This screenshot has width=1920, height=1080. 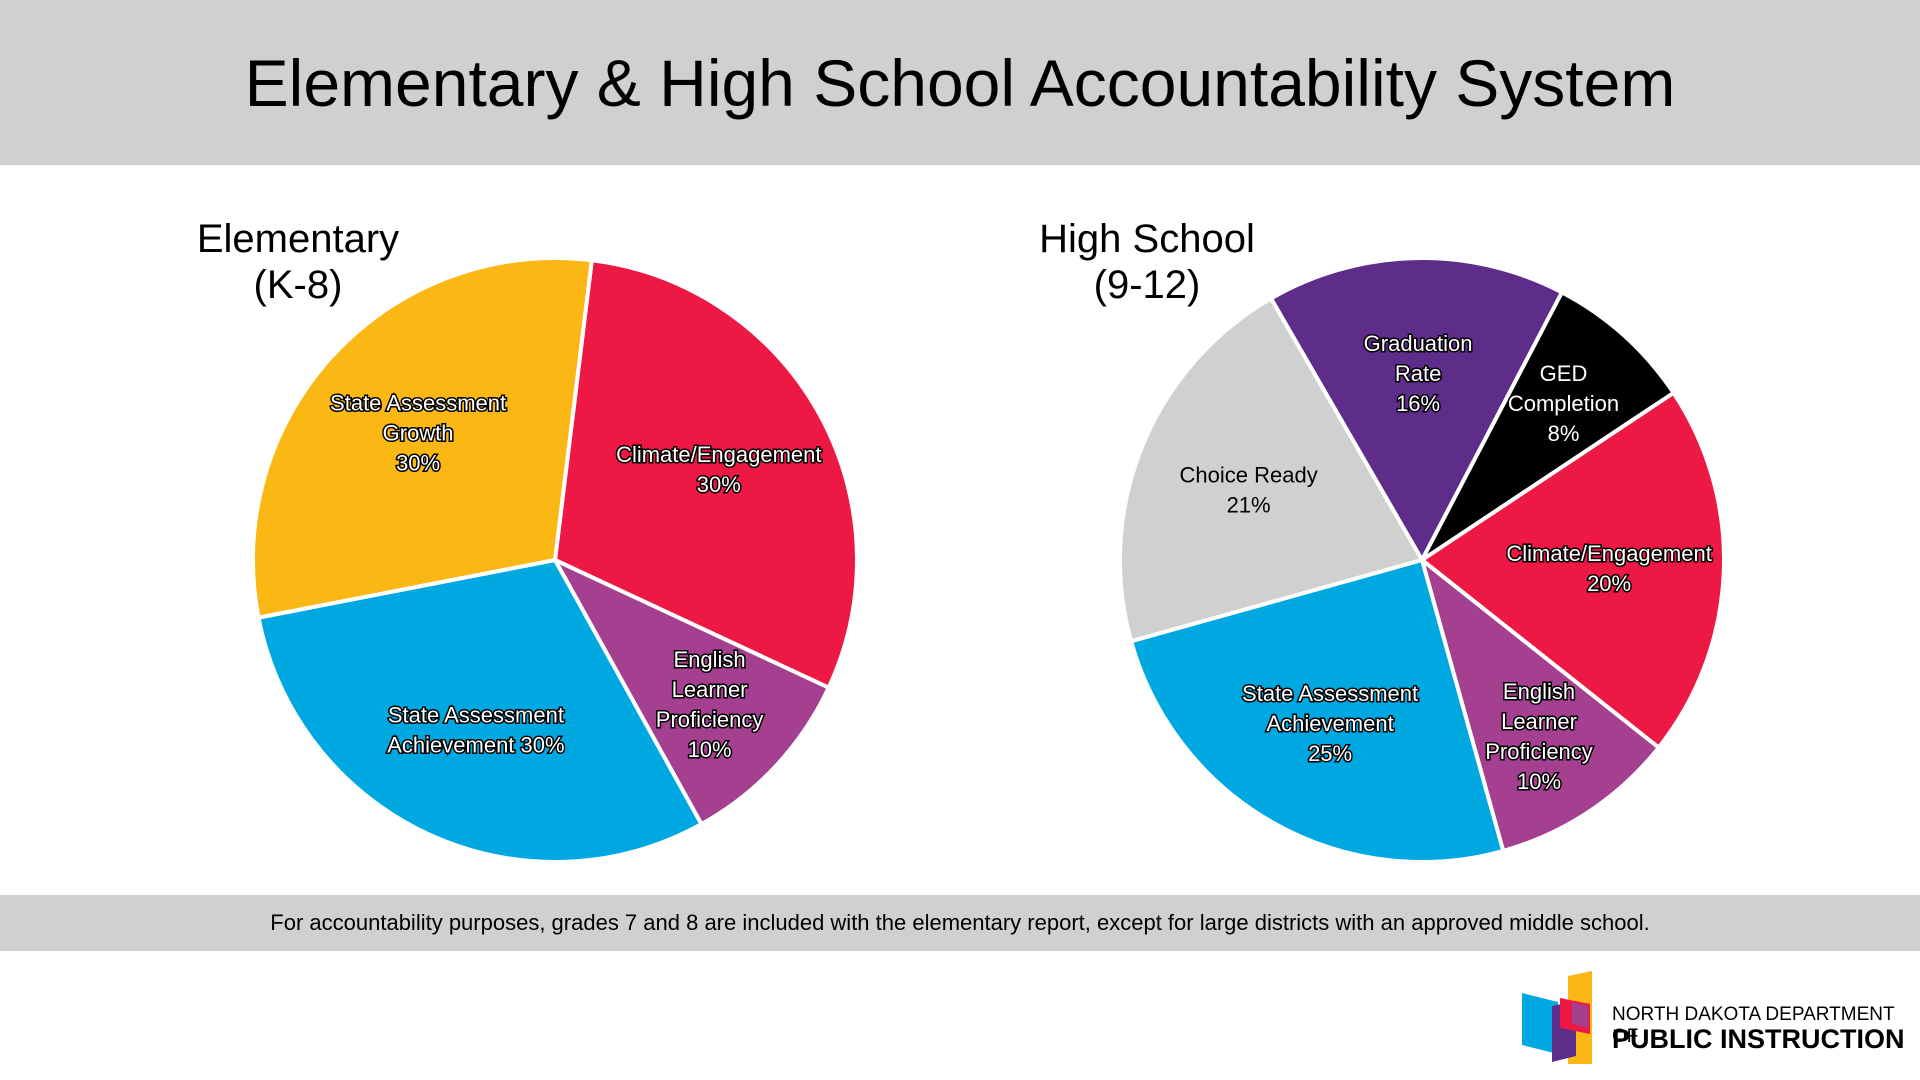 I want to click on elementary-slice-0-label-line-0: Climate/Engagement, so click(x=718, y=454).